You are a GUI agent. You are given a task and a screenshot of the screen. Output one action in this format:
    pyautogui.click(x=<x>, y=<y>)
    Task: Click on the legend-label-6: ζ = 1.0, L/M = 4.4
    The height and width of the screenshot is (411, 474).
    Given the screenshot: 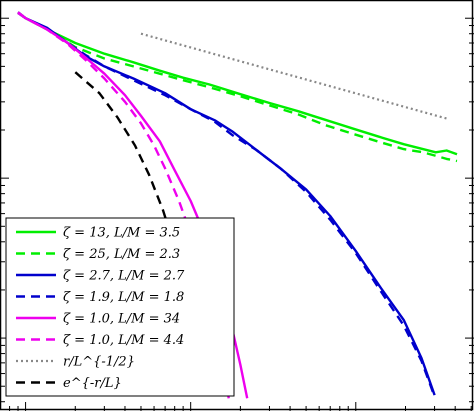 What is the action you would take?
    pyautogui.click(x=123, y=340)
    